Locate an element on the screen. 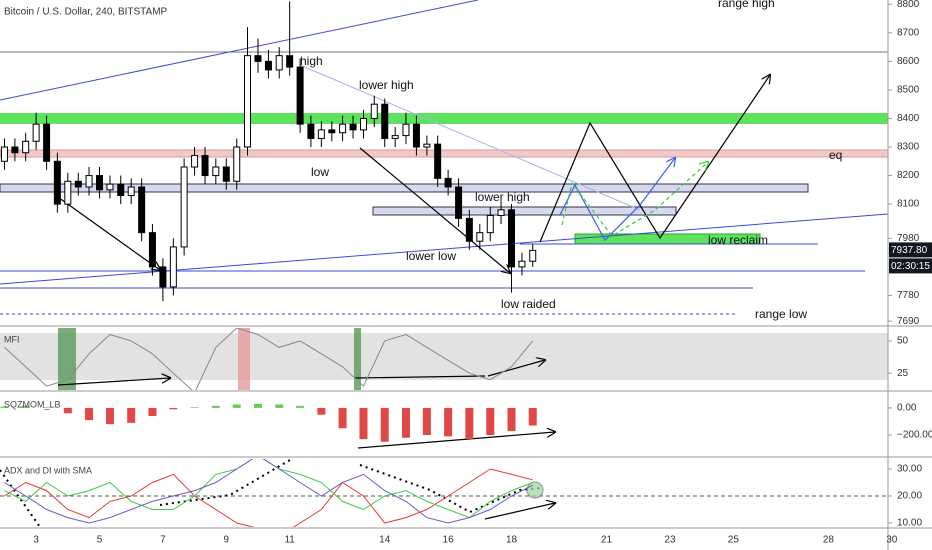 Image resolution: width=932 pixels, height=550 pixels. indicator-title: MFI is located at coordinates (12, 339).